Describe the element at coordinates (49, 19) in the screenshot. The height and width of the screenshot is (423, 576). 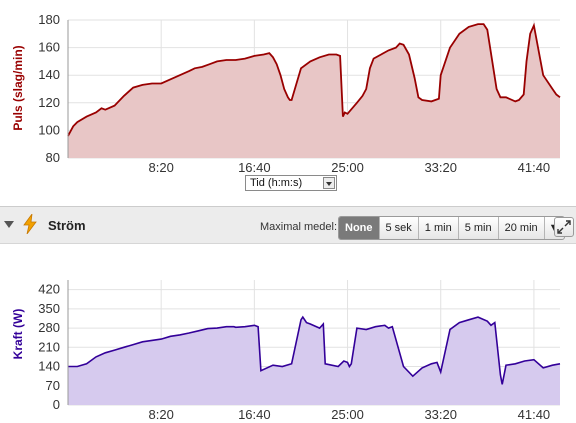
I see `y-tick-label: 180` at that location.